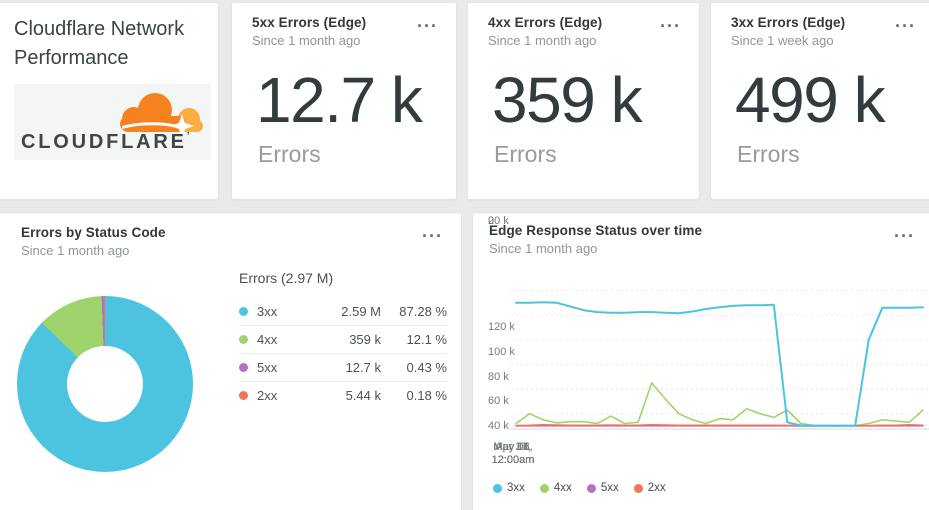  What do you see at coordinates (361, 311) in the screenshot?
I see `facet-value: 2.59 M` at bounding box center [361, 311].